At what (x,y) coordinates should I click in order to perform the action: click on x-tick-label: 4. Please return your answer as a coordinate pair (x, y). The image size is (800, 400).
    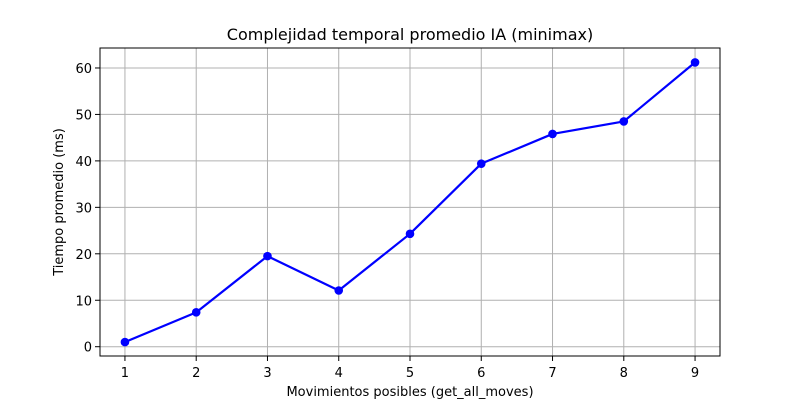
    Looking at the image, I should click on (339, 373).